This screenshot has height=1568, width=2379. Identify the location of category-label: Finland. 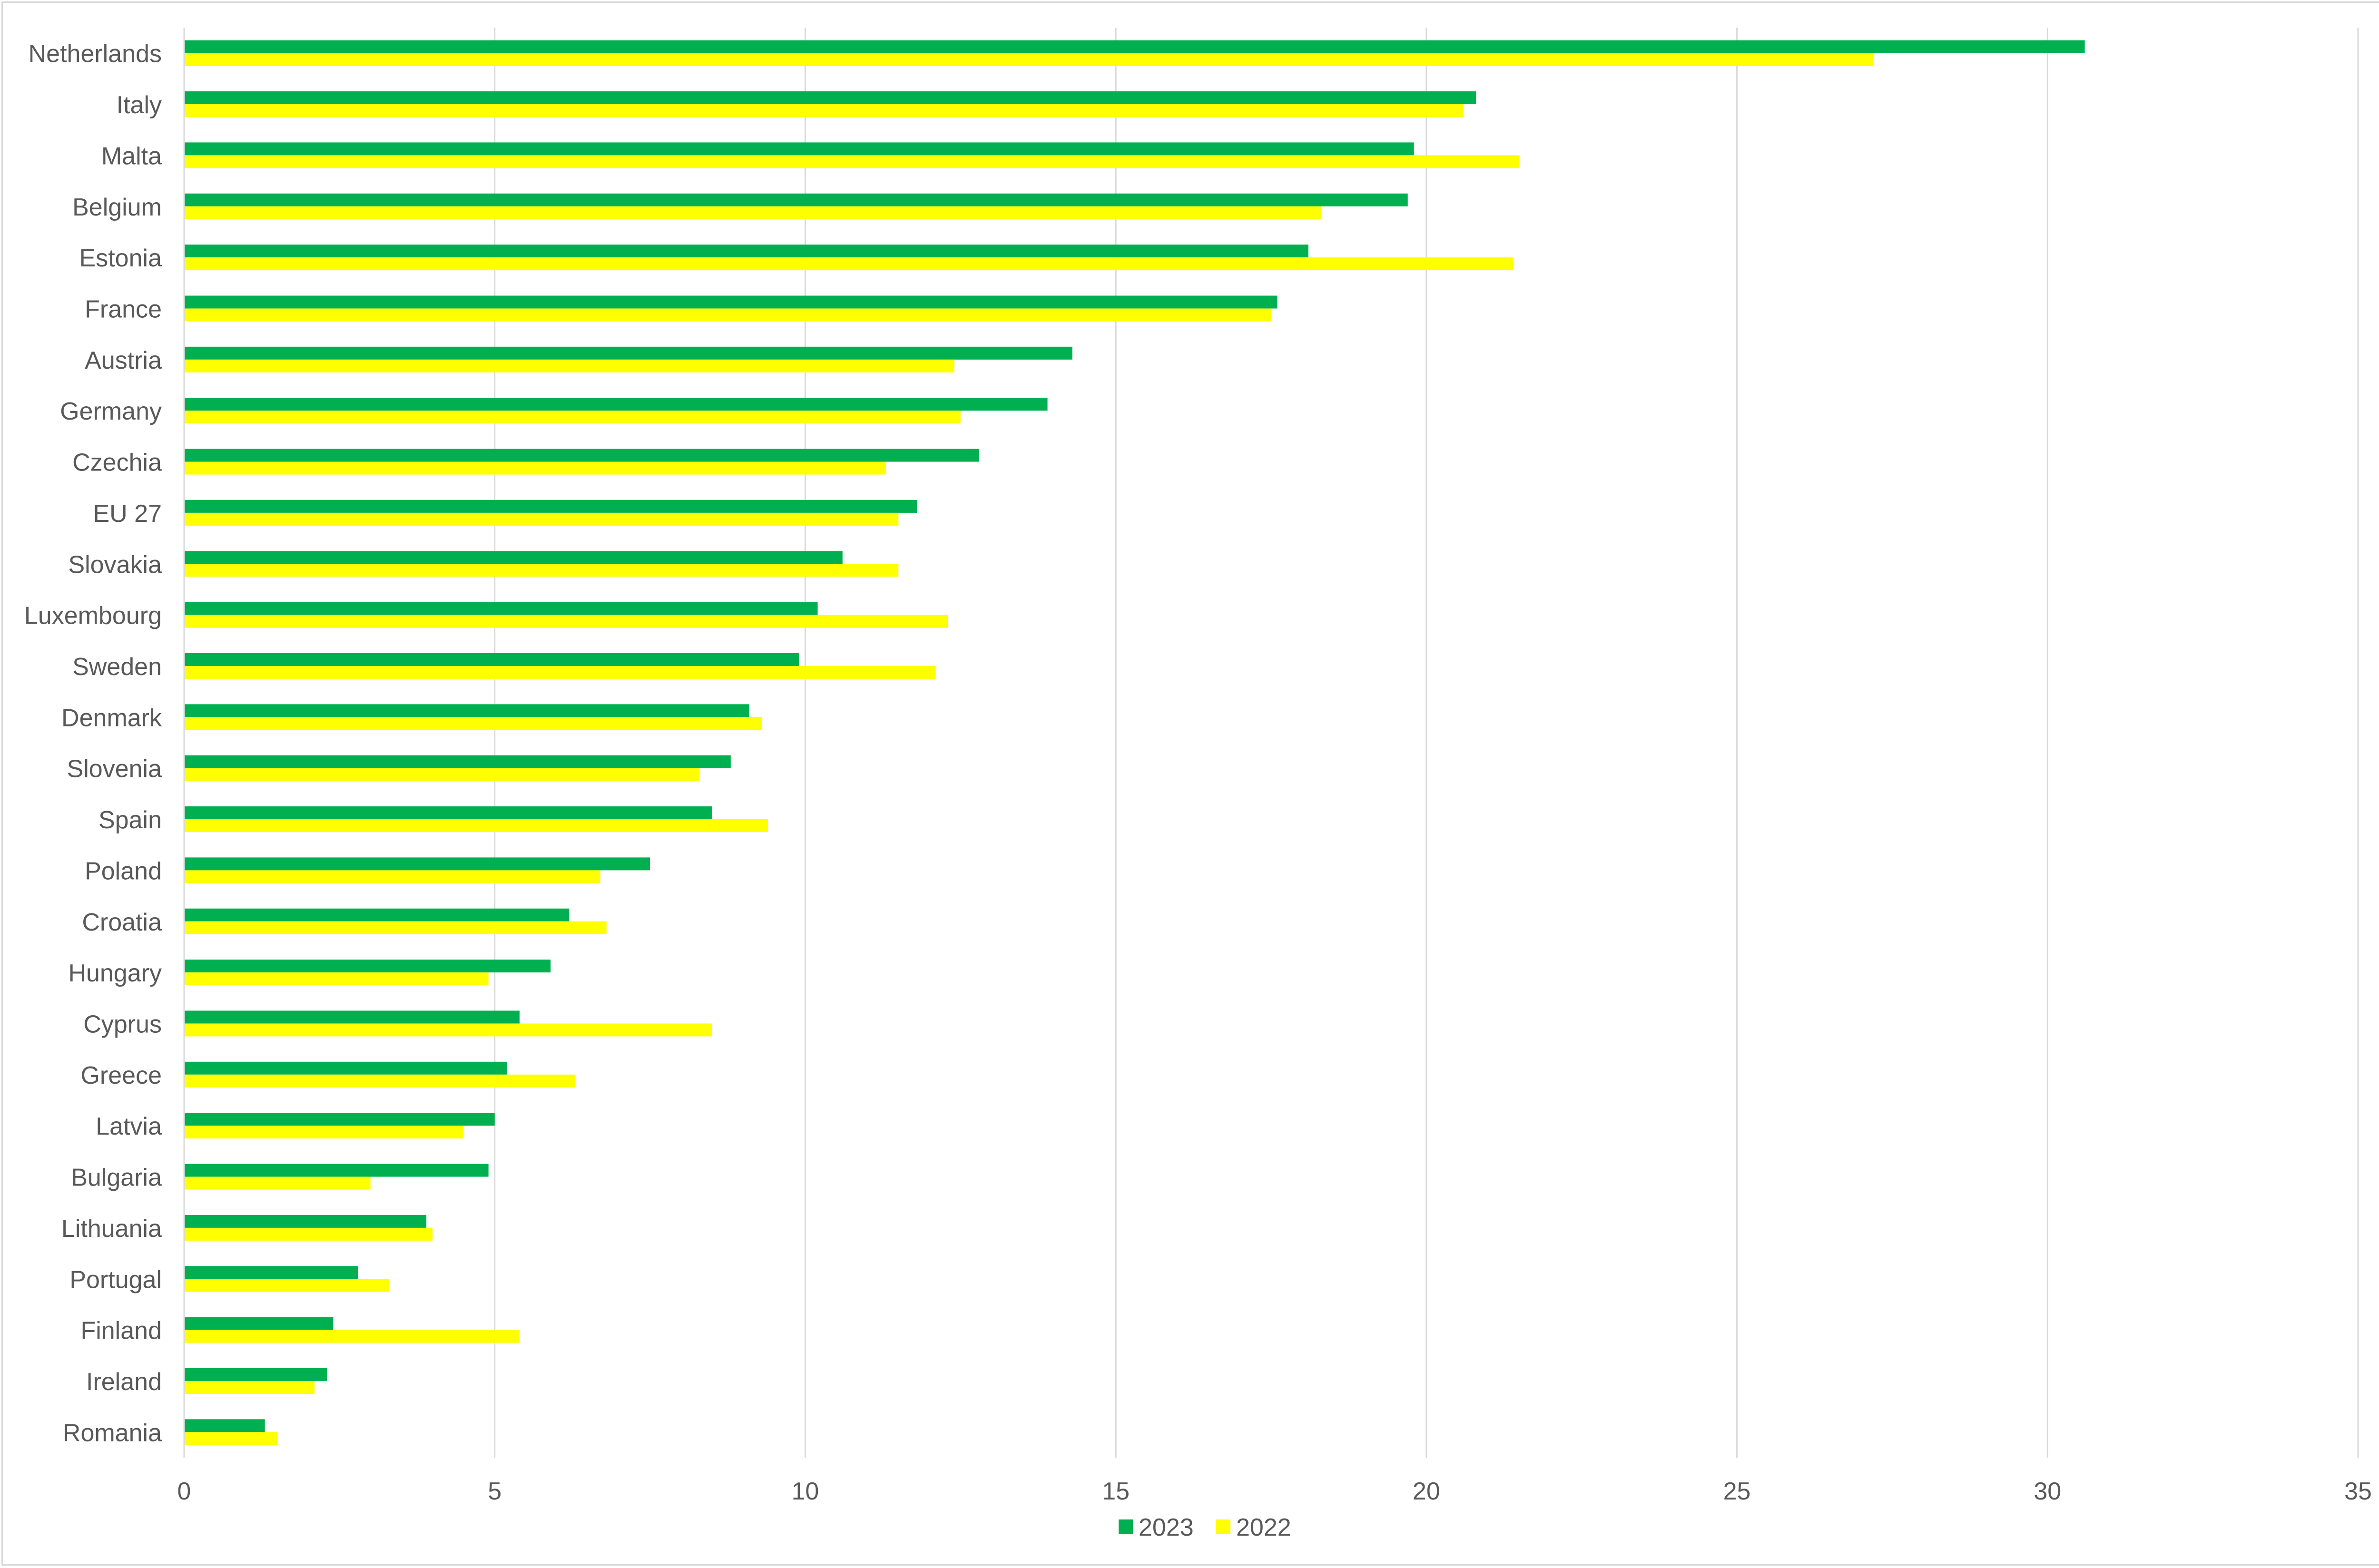
(121, 1331).